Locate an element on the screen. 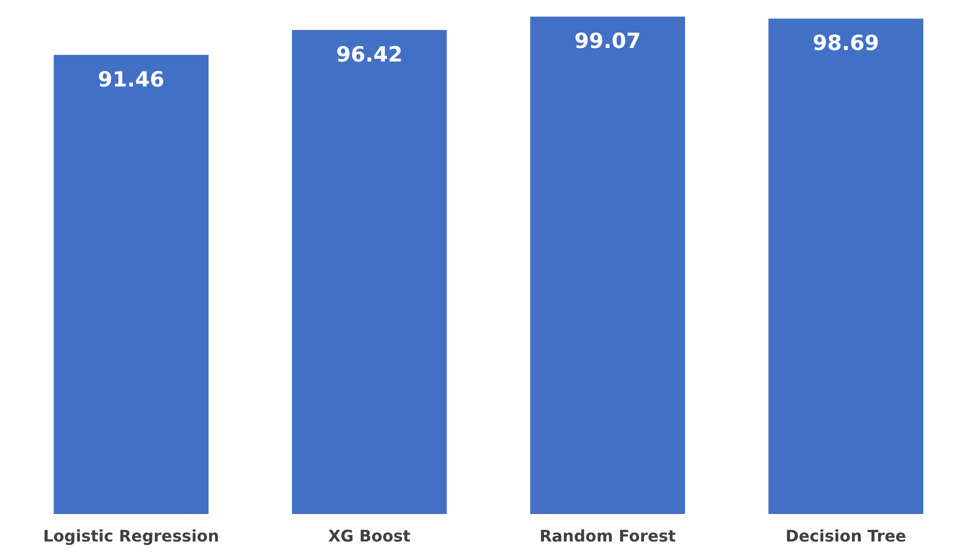 This screenshot has height=554, width=977. x-tick-label: XG Boost is located at coordinates (369, 536).